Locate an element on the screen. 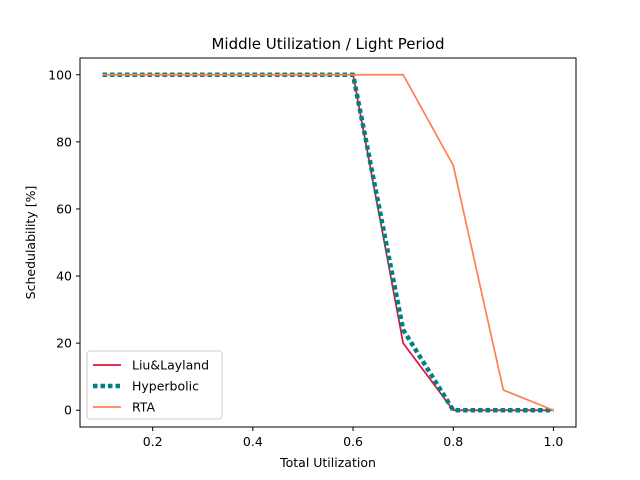 Image resolution: width=640 pixels, height=480 pixels. y-axis-ticks: 0 20 40 60 80 100 is located at coordinates (64, 242).